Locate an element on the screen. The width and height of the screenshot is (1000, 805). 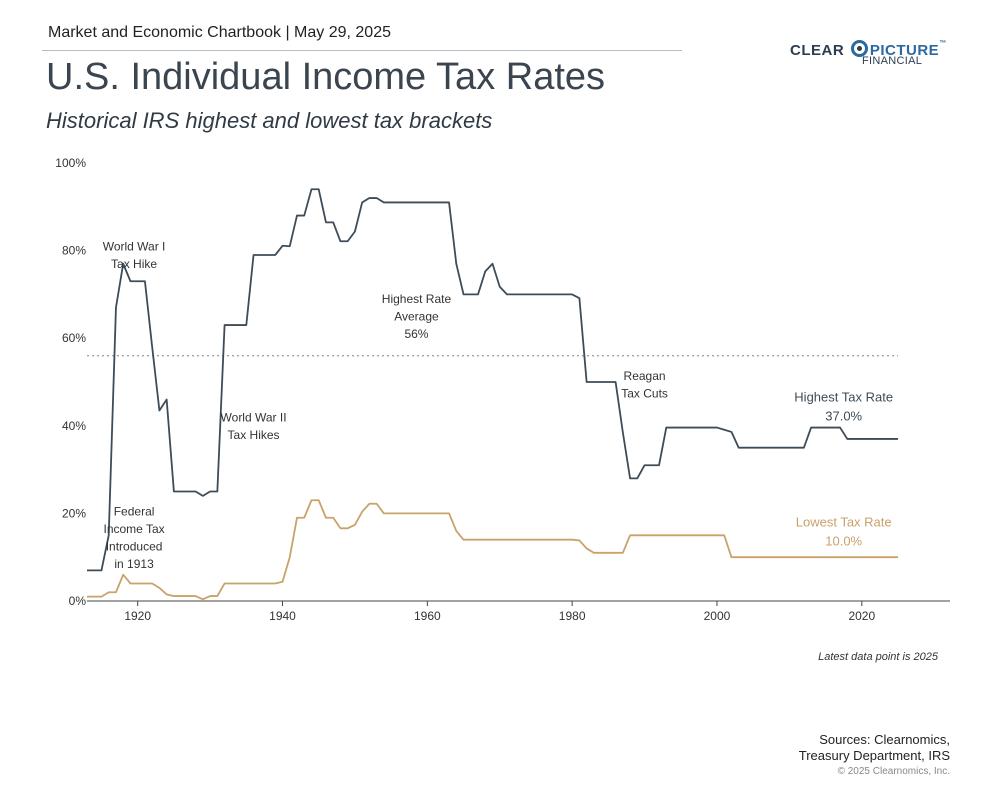
chart-annotation: World War I is located at coordinates (134, 247).